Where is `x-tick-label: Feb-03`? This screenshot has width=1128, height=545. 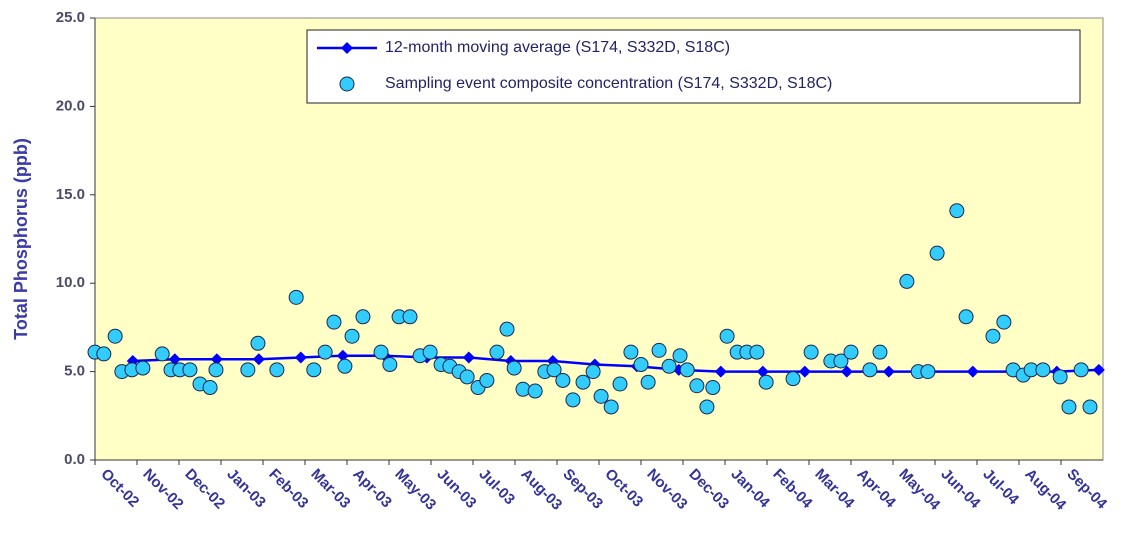
x-tick-label: Feb-03 is located at coordinates (288, 489).